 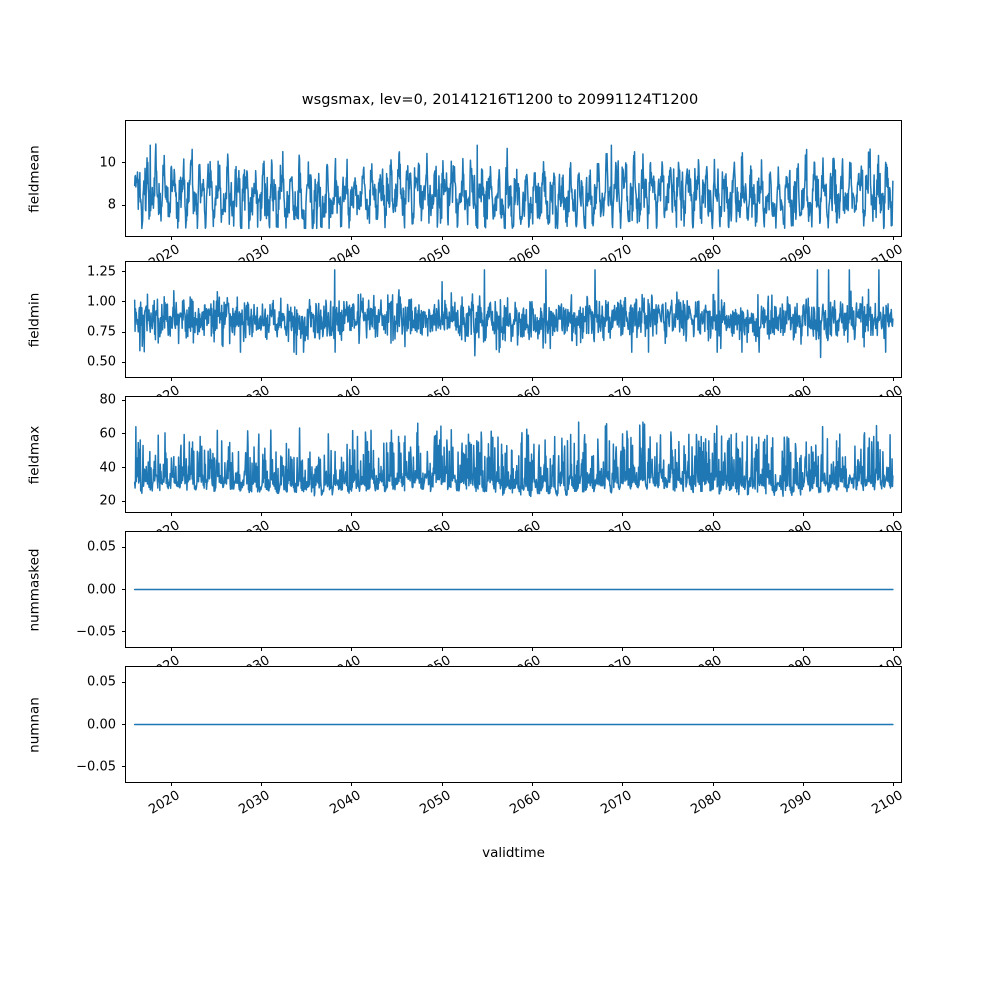 What do you see at coordinates (34, 319) in the screenshot?
I see `y-axis-label-fieldmin: fieldmin` at bounding box center [34, 319].